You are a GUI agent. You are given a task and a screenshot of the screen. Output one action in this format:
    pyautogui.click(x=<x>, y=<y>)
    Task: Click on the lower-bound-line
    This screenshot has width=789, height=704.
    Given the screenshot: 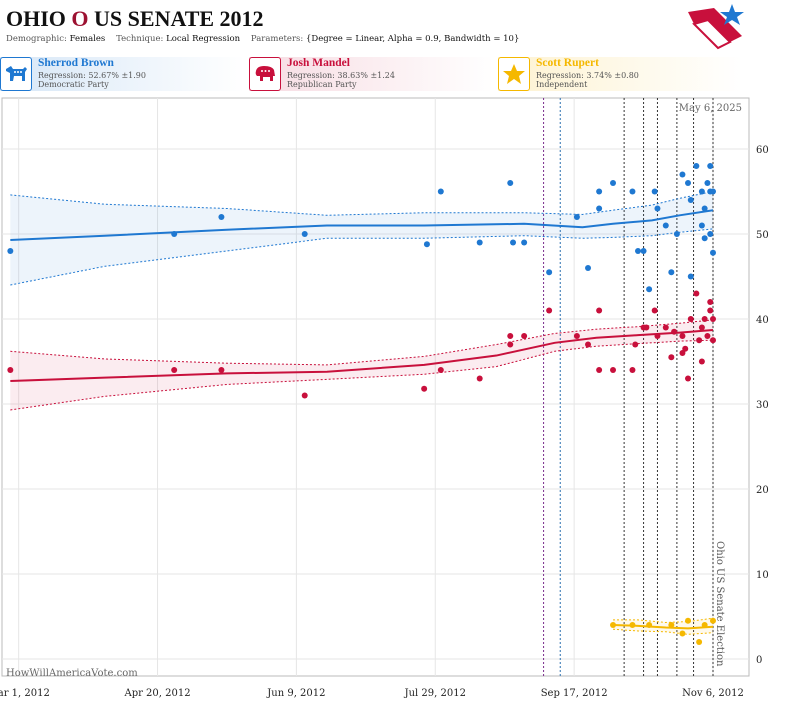 What is the action you would take?
    pyautogui.click(x=362, y=375)
    